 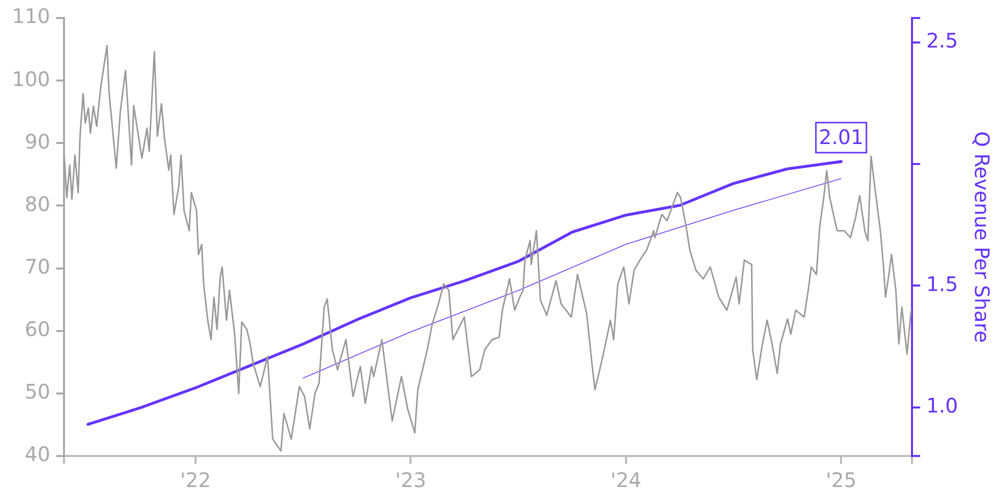 I want to click on y-tick-label: 40, so click(x=37, y=454).